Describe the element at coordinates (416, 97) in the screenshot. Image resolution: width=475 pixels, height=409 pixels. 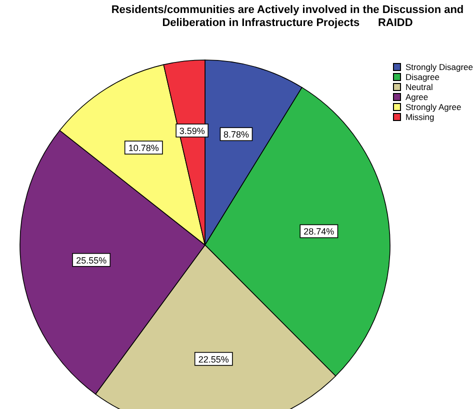
I see `legend-label: Agree` at that location.